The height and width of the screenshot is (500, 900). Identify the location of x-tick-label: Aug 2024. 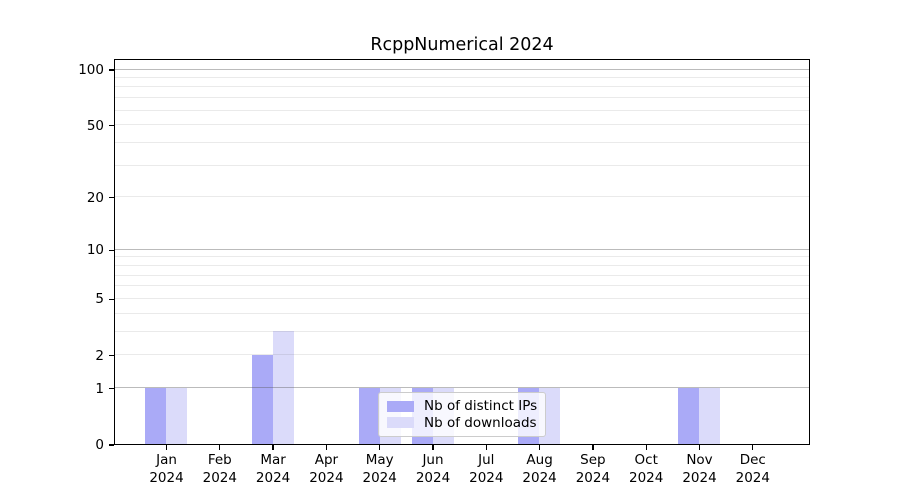
(540, 469).